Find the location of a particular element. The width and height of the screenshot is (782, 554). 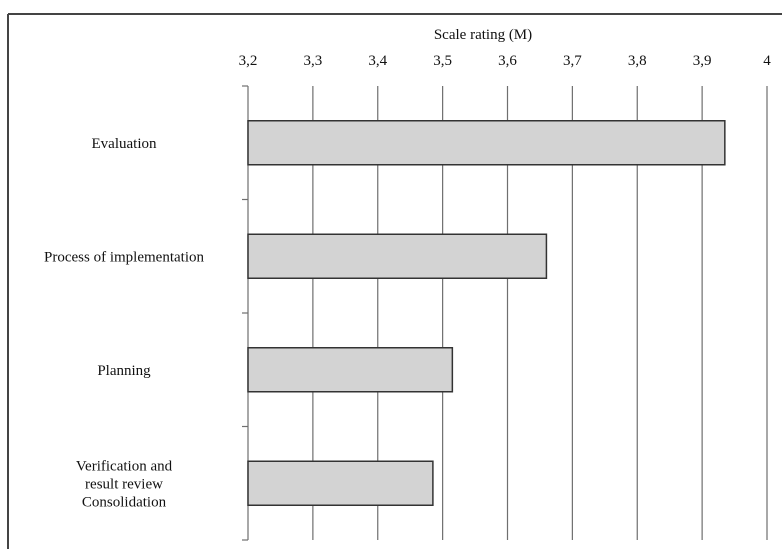

category-label: Evaluation is located at coordinates (124, 144).